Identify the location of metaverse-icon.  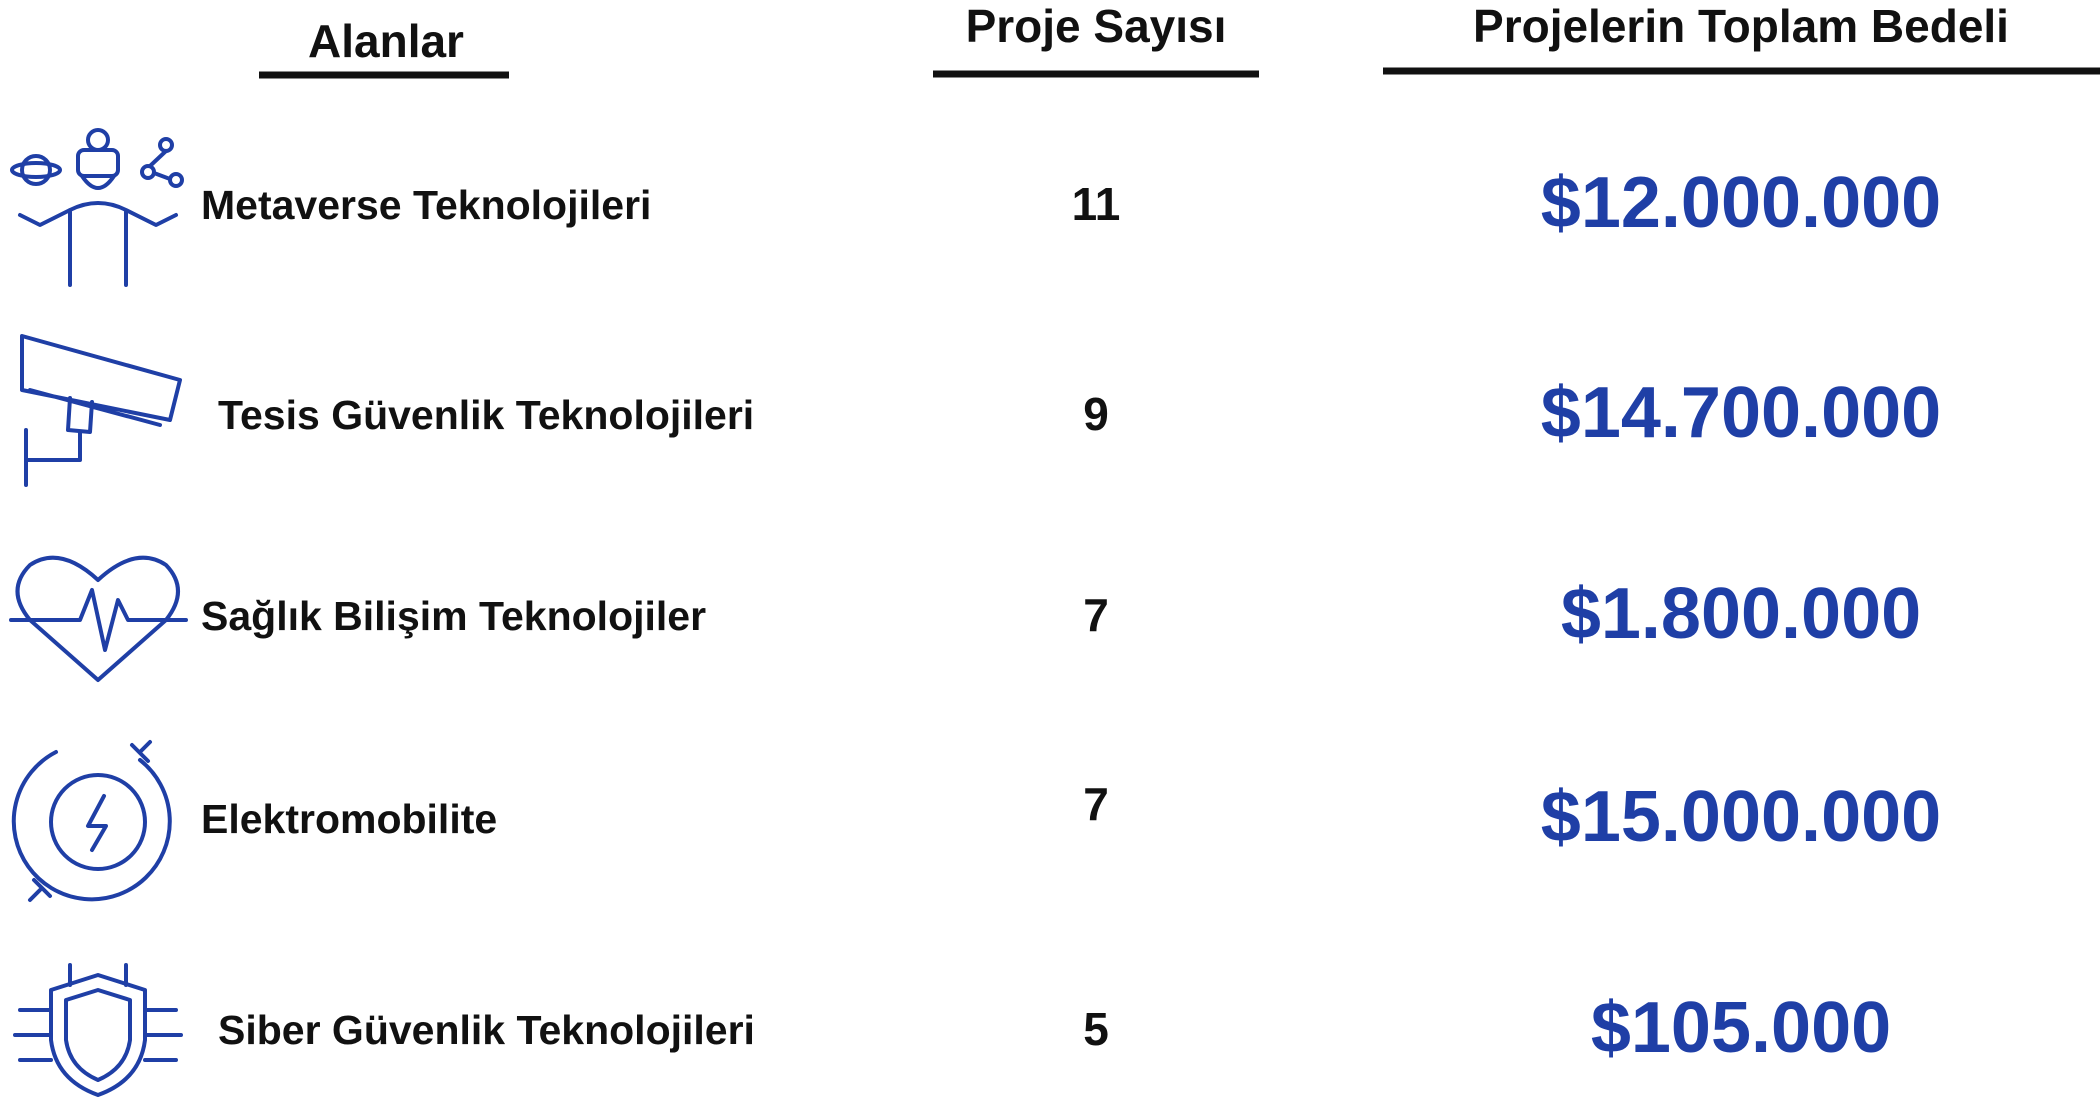
(97, 207).